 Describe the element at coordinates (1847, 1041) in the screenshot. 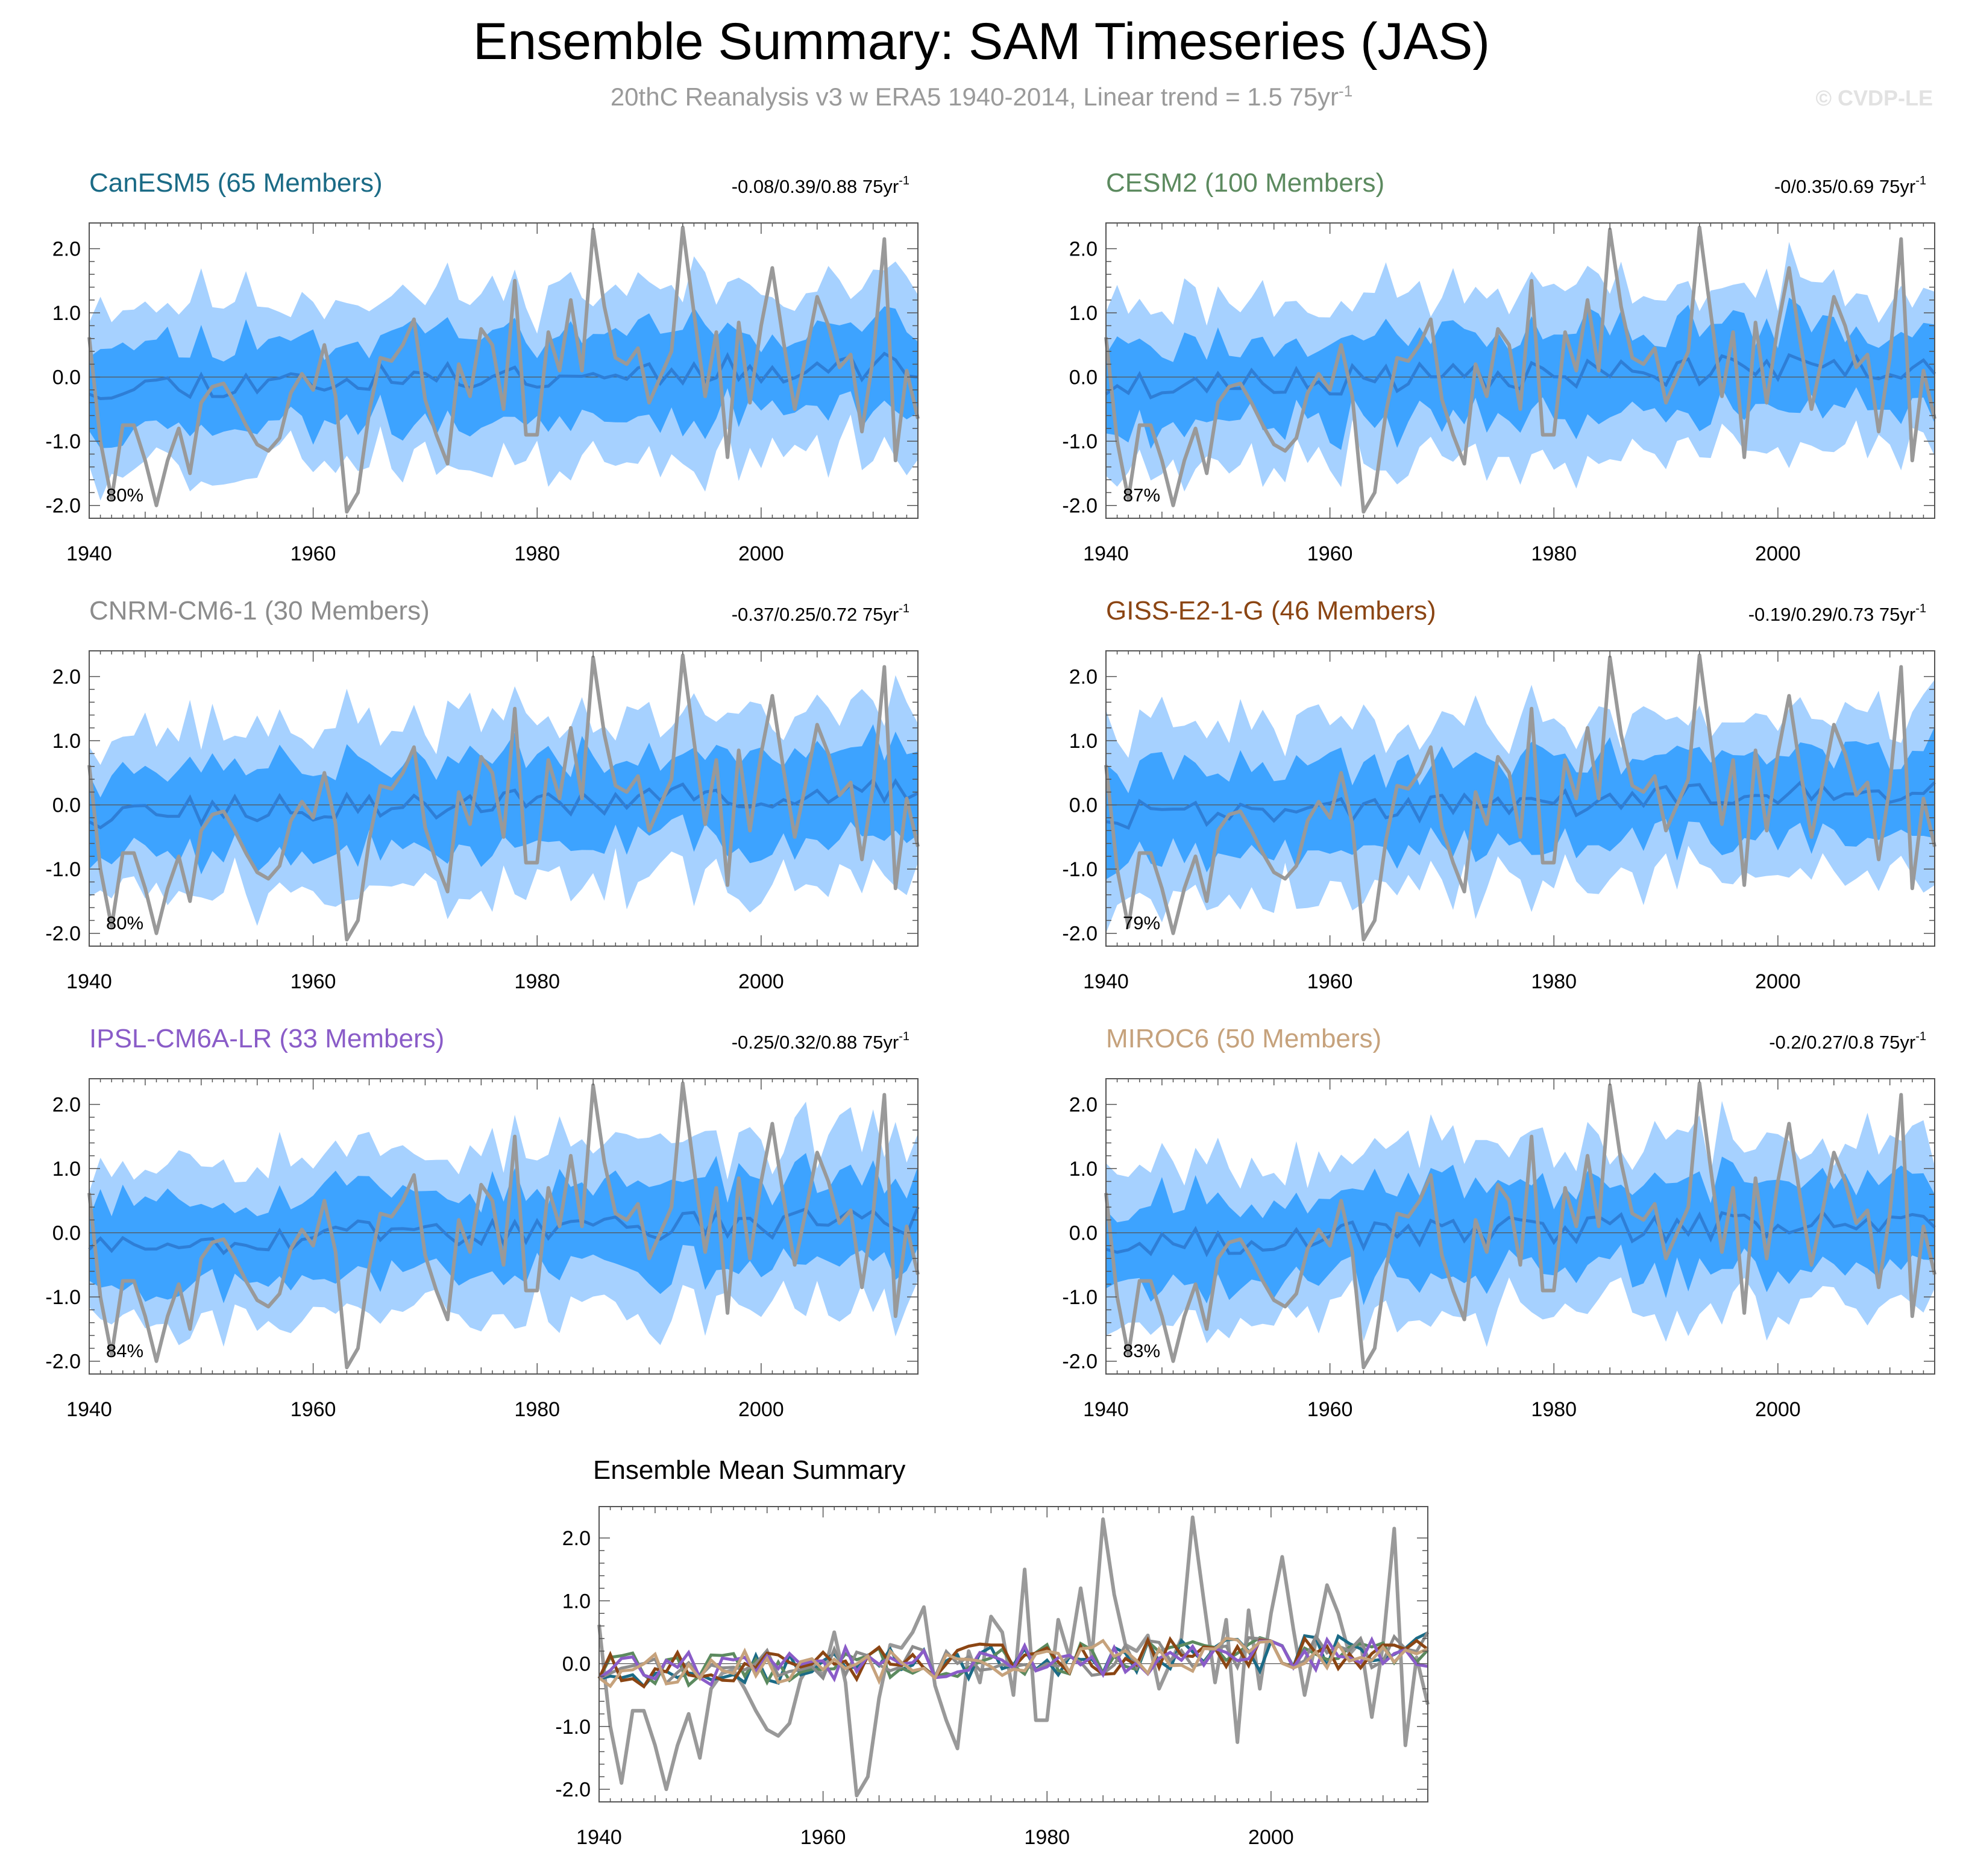

I see `trend-label: -0.2/0.27/0.8 75yr-1` at that location.